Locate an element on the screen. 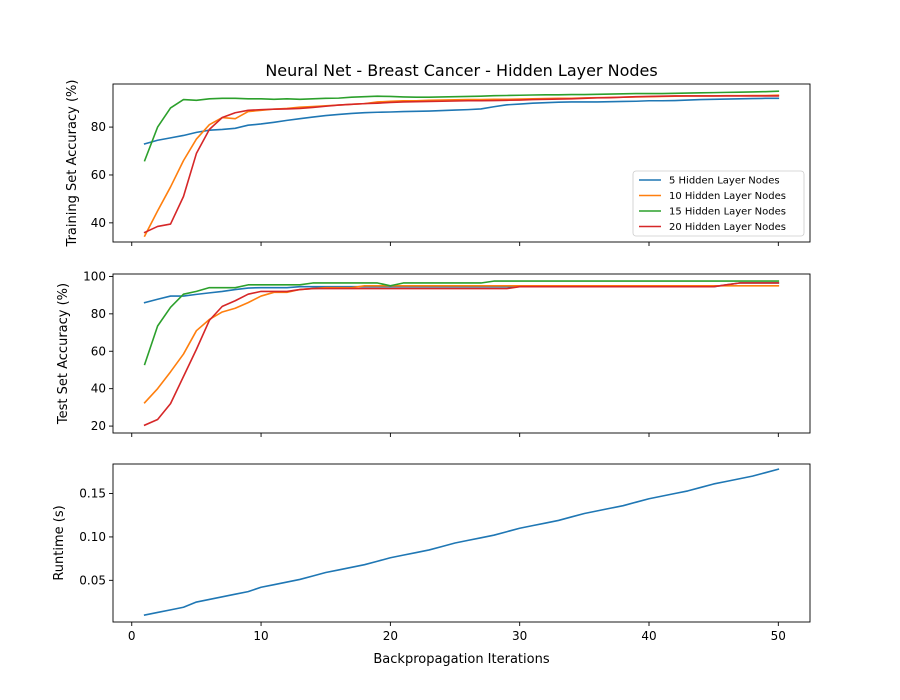  x-tick-label: 0 is located at coordinates (132, 636).